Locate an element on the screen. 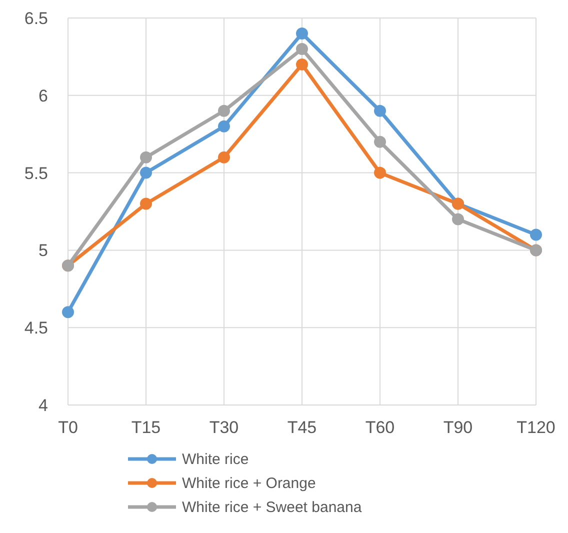  y-tick-label: 6 is located at coordinates (43, 96).